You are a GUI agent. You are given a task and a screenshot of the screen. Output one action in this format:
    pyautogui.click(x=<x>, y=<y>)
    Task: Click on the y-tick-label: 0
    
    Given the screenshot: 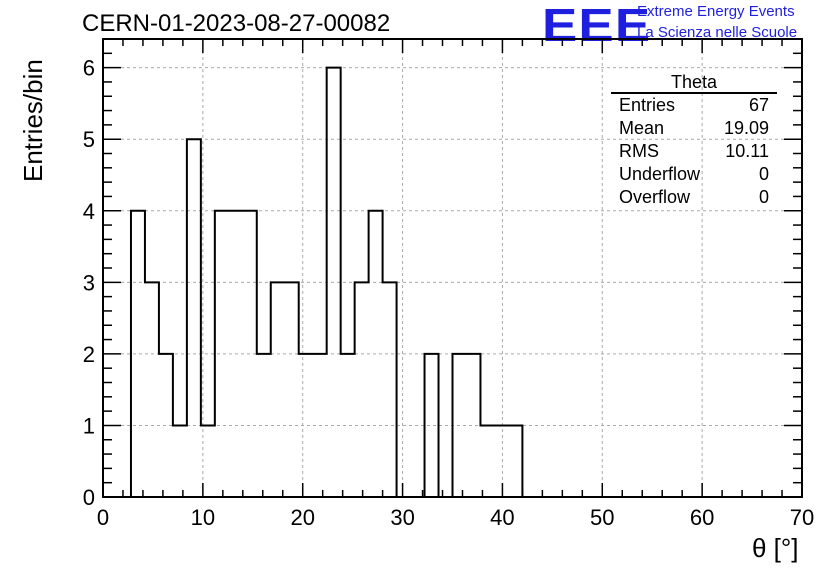 What is the action you would take?
    pyautogui.click(x=89, y=497)
    